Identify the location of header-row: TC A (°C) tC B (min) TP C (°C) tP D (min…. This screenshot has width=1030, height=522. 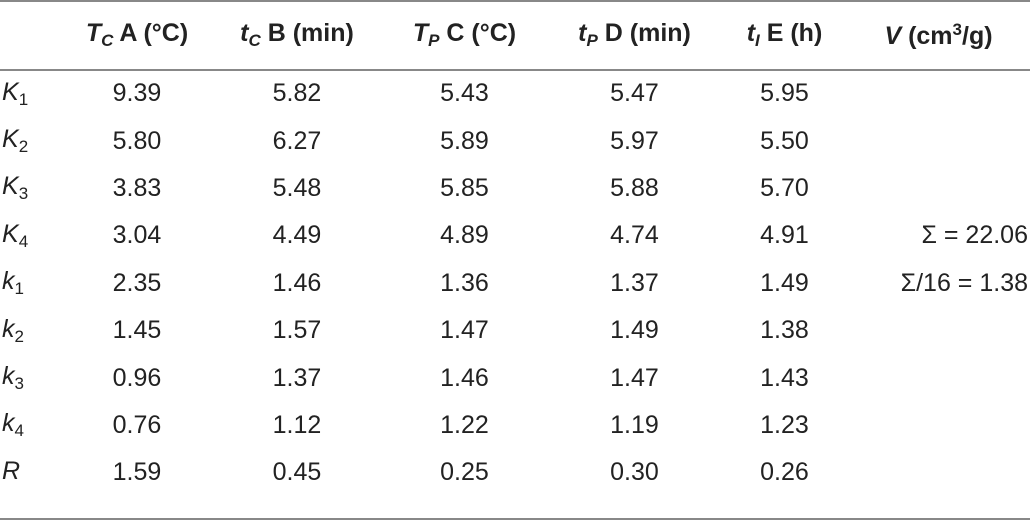
(515, 35).